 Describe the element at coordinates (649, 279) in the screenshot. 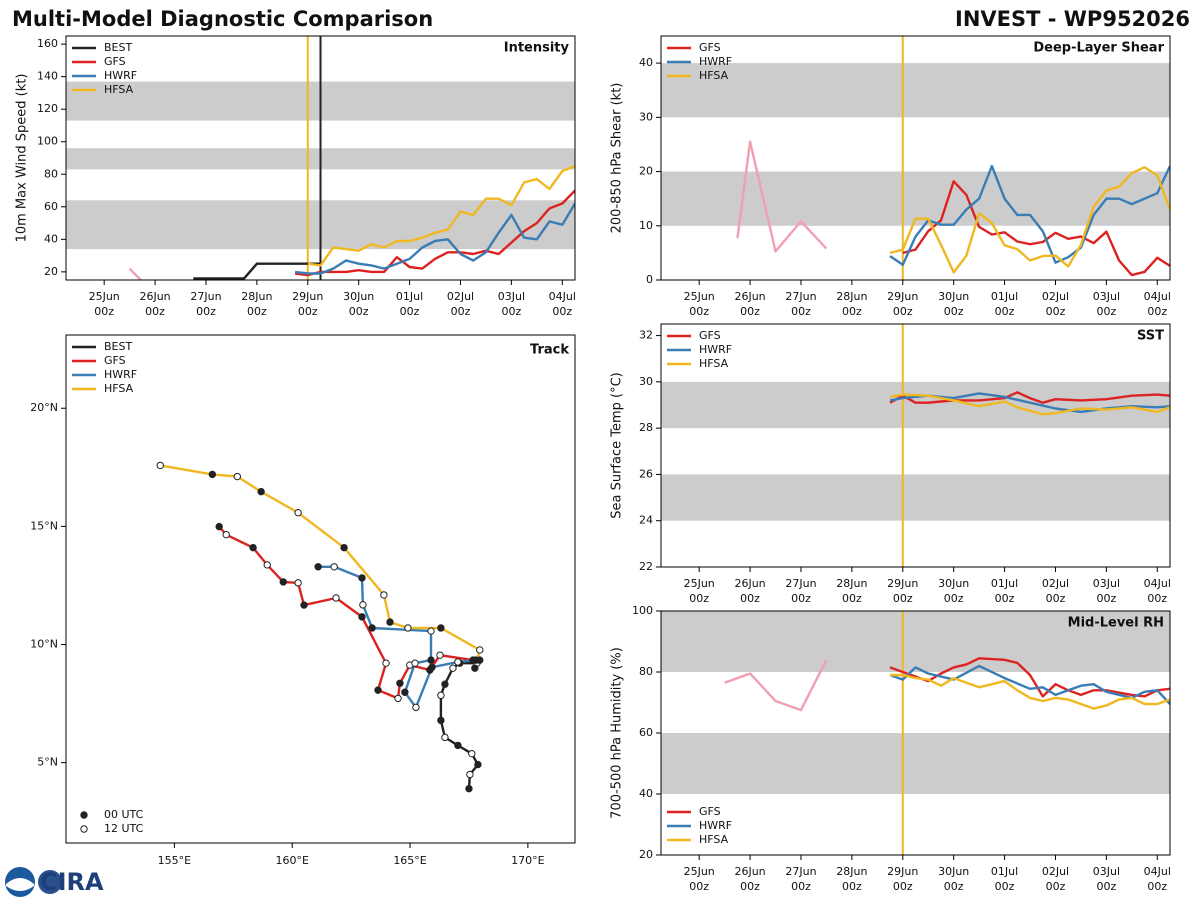

I see `y-tick-label: 0` at that location.